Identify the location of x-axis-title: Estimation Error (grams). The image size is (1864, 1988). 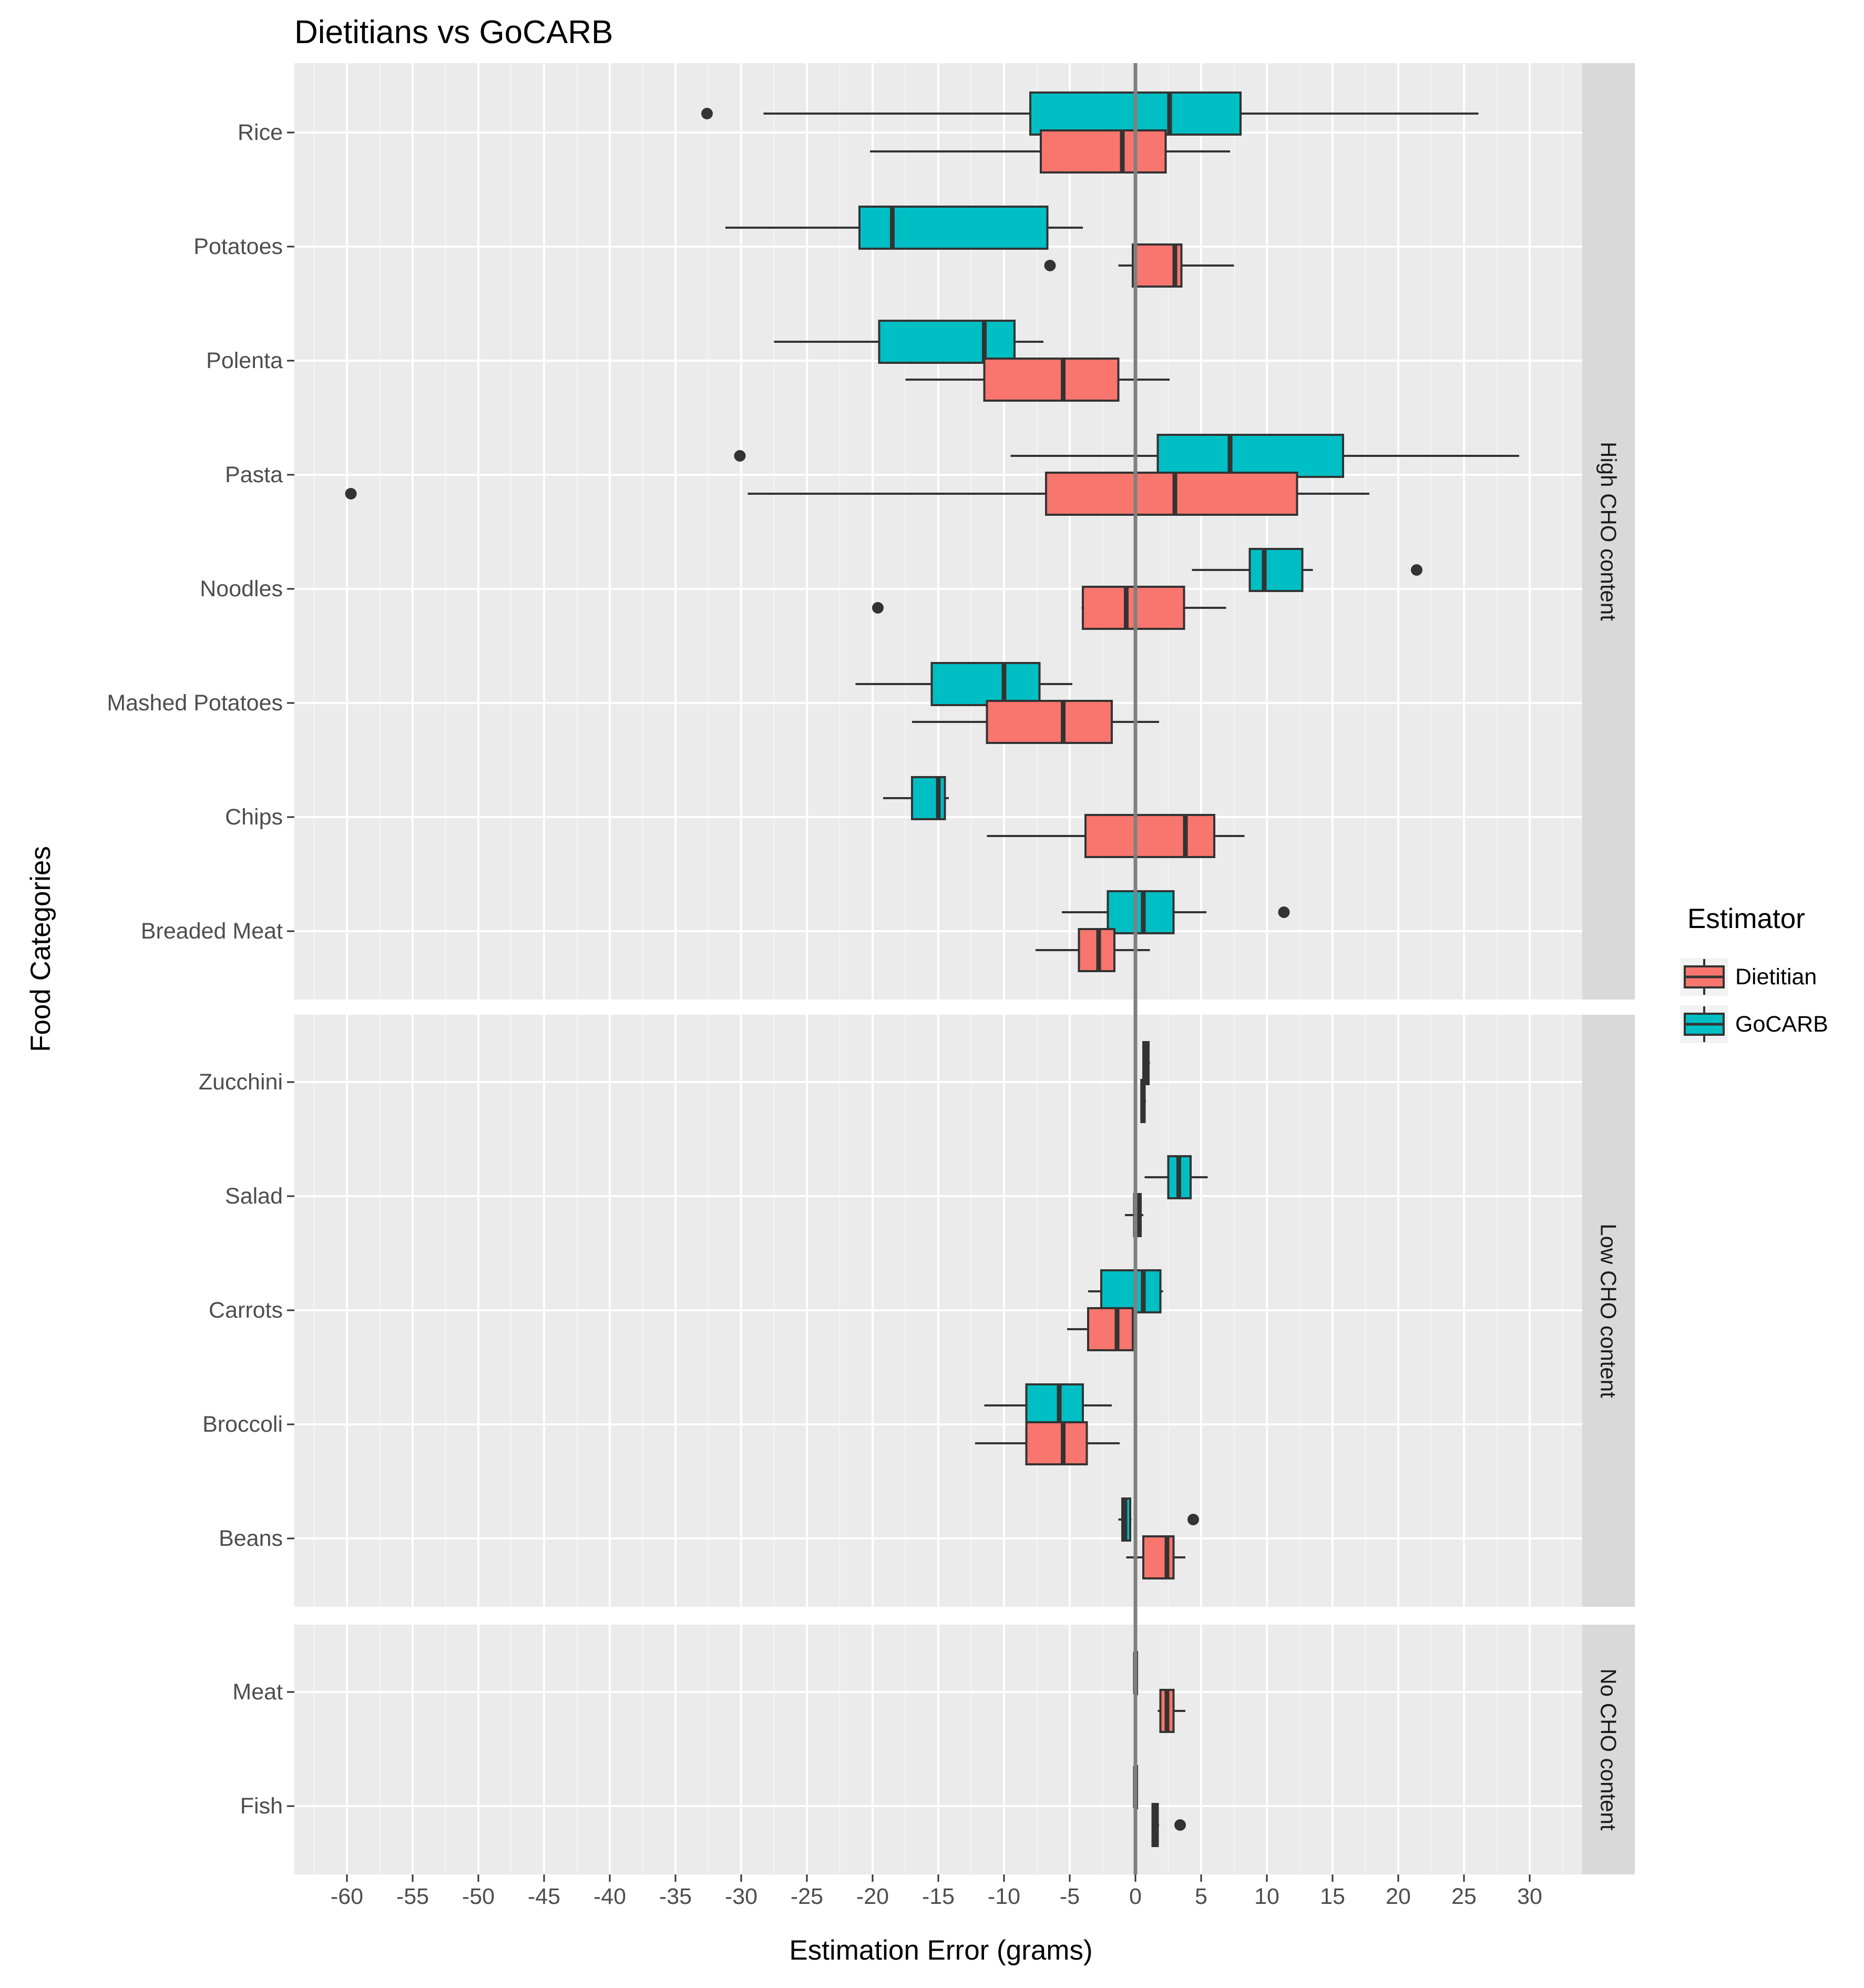
(941, 1950).